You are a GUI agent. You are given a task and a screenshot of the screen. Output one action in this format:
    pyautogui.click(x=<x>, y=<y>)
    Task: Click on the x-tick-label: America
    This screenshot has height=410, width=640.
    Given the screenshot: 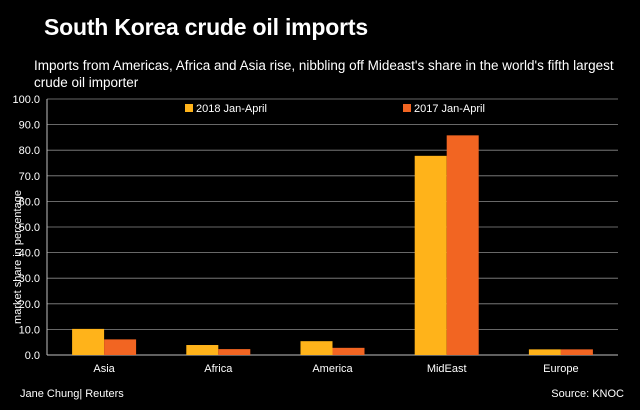 What is the action you would take?
    pyautogui.click(x=332, y=369)
    